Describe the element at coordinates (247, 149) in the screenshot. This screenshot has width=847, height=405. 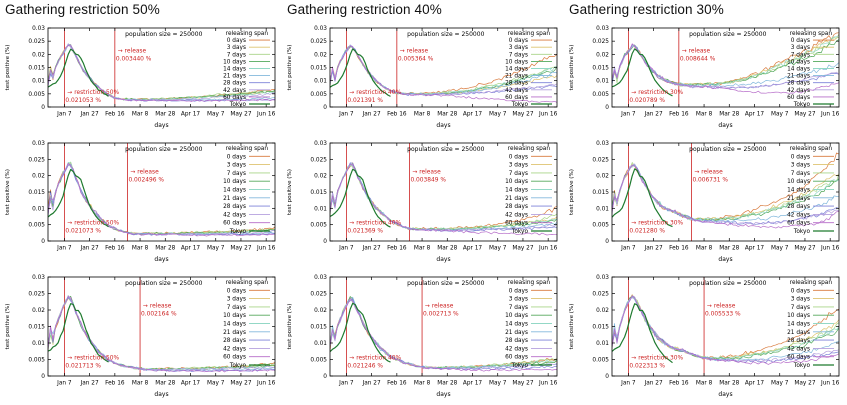
I see `legend-title: releasing span` at that location.